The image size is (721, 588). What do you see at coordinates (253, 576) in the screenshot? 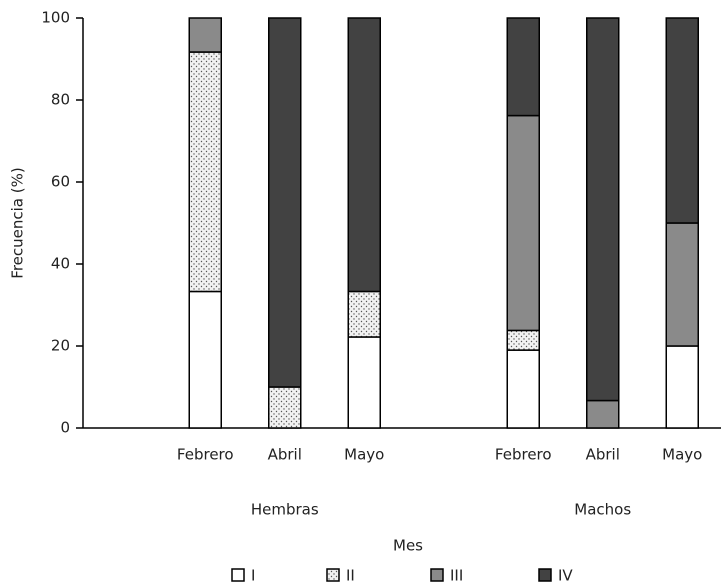
I see `legend-label: I` at bounding box center [253, 576].